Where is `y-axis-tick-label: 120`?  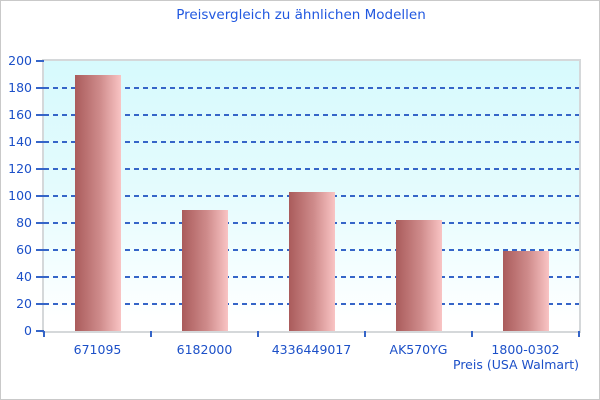 y-axis-tick-label: 120 is located at coordinates (20, 168).